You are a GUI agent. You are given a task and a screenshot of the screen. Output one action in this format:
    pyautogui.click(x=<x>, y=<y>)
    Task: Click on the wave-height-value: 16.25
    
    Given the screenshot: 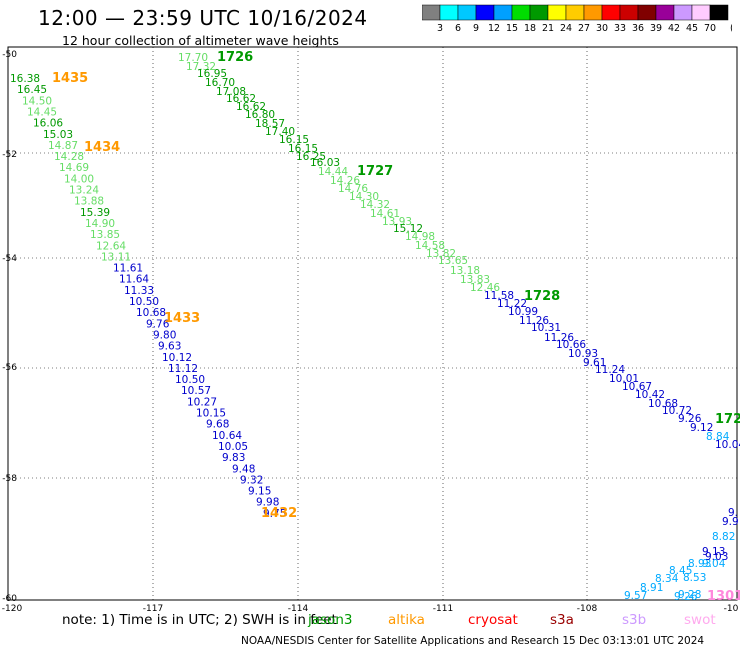 What is the action you would take?
    pyautogui.click(x=311, y=157)
    